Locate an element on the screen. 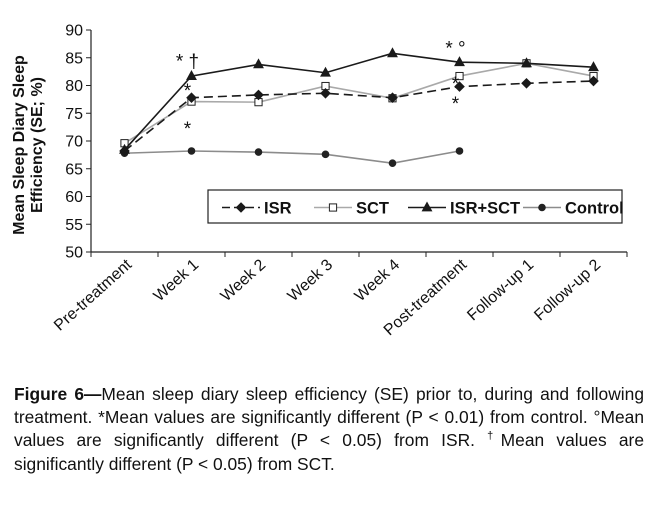 The height and width of the screenshot is (518, 657). y-axis-title-line-1: Mean Sleep Diary Sleep is located at coordinates (19, 145).